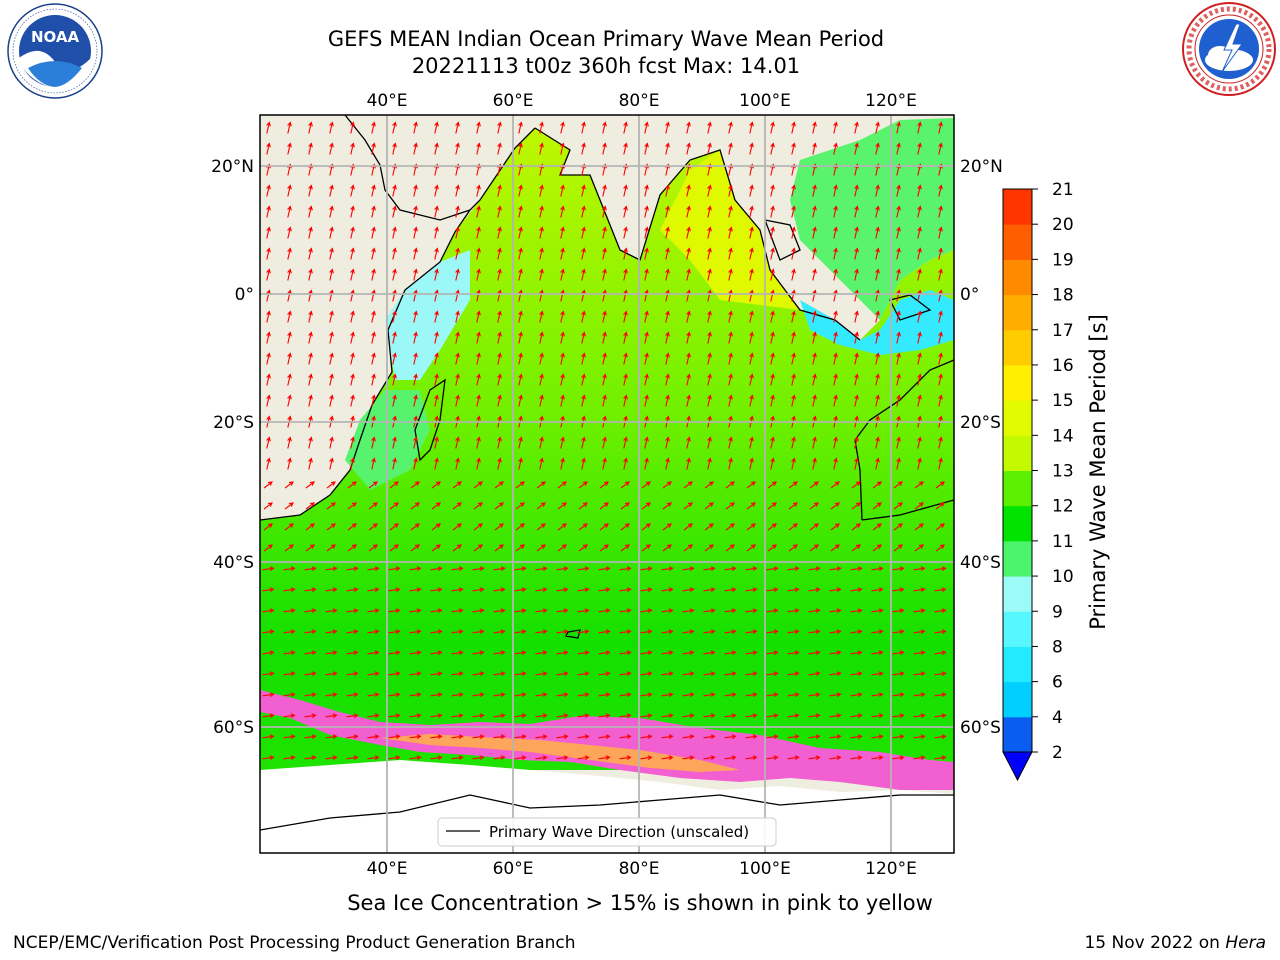  I want to click on legend-box: Primary Wave Direction (unscaled), so click(607, 832).